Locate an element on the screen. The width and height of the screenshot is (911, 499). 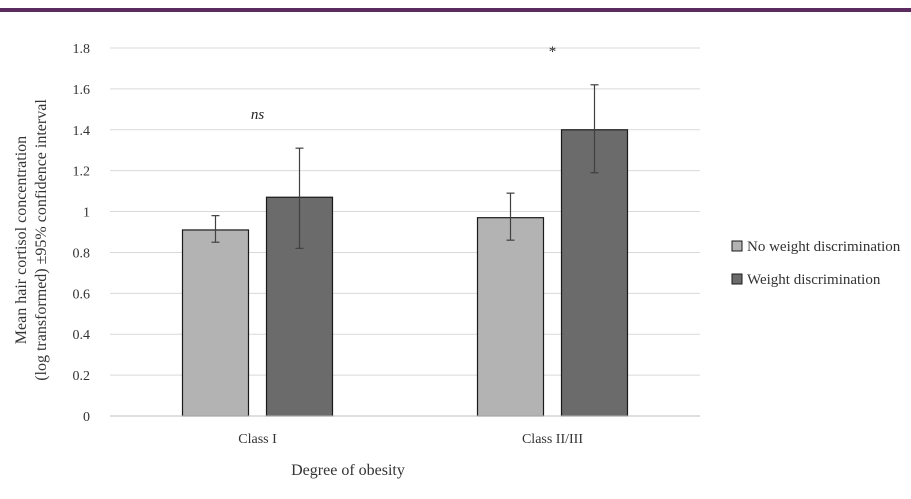
annotations: ns * is located at coordinates (403, 83).